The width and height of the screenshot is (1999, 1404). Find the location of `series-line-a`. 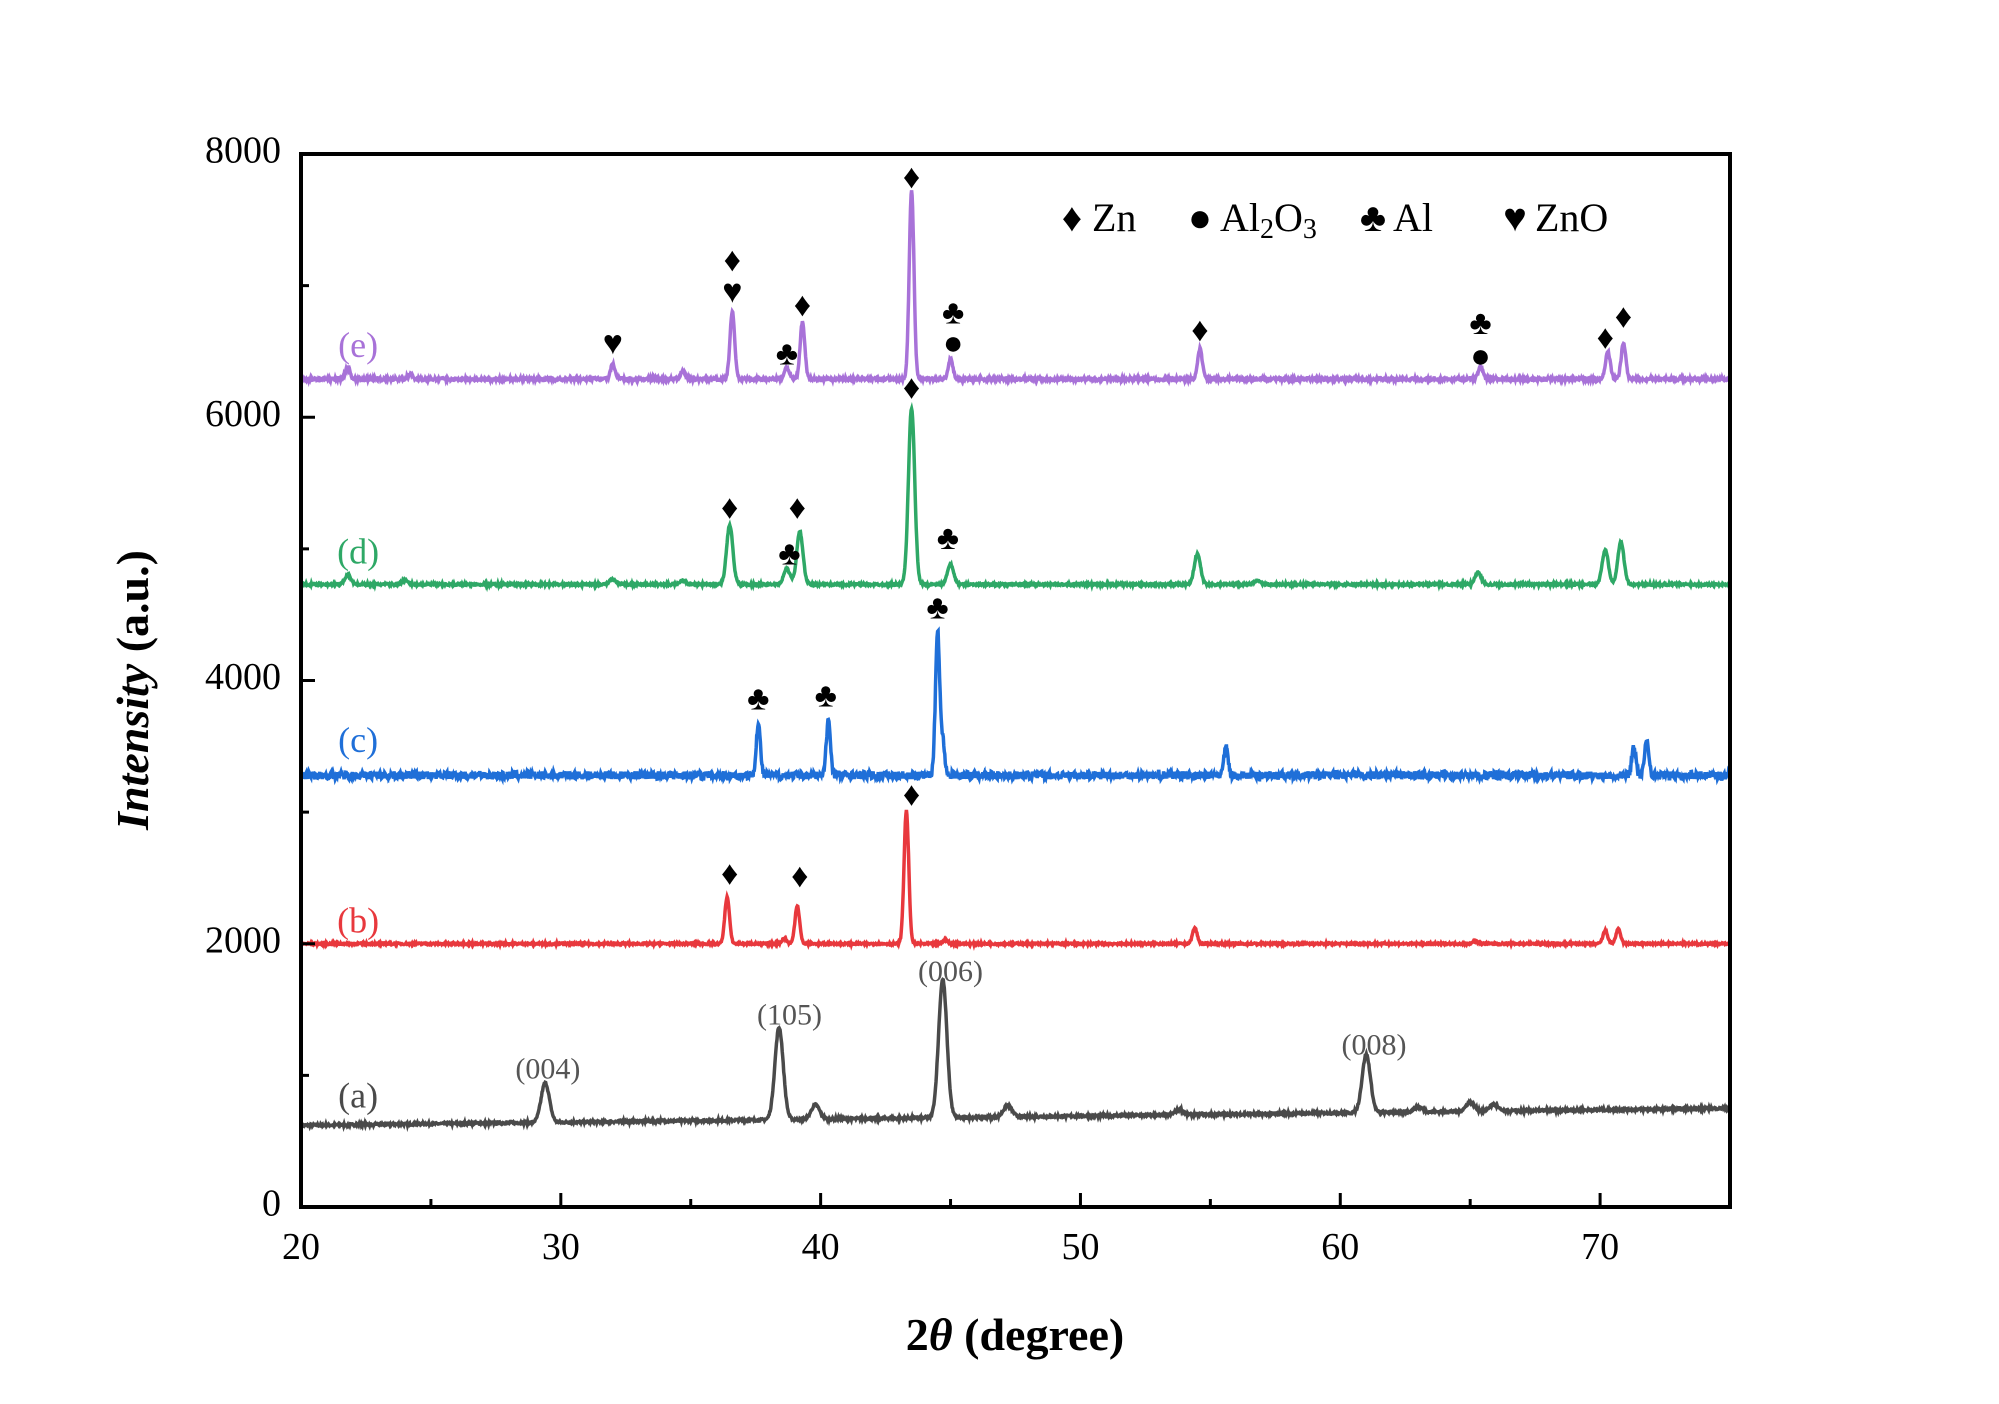

series-line-a is located at coordinates (1015, 1055).